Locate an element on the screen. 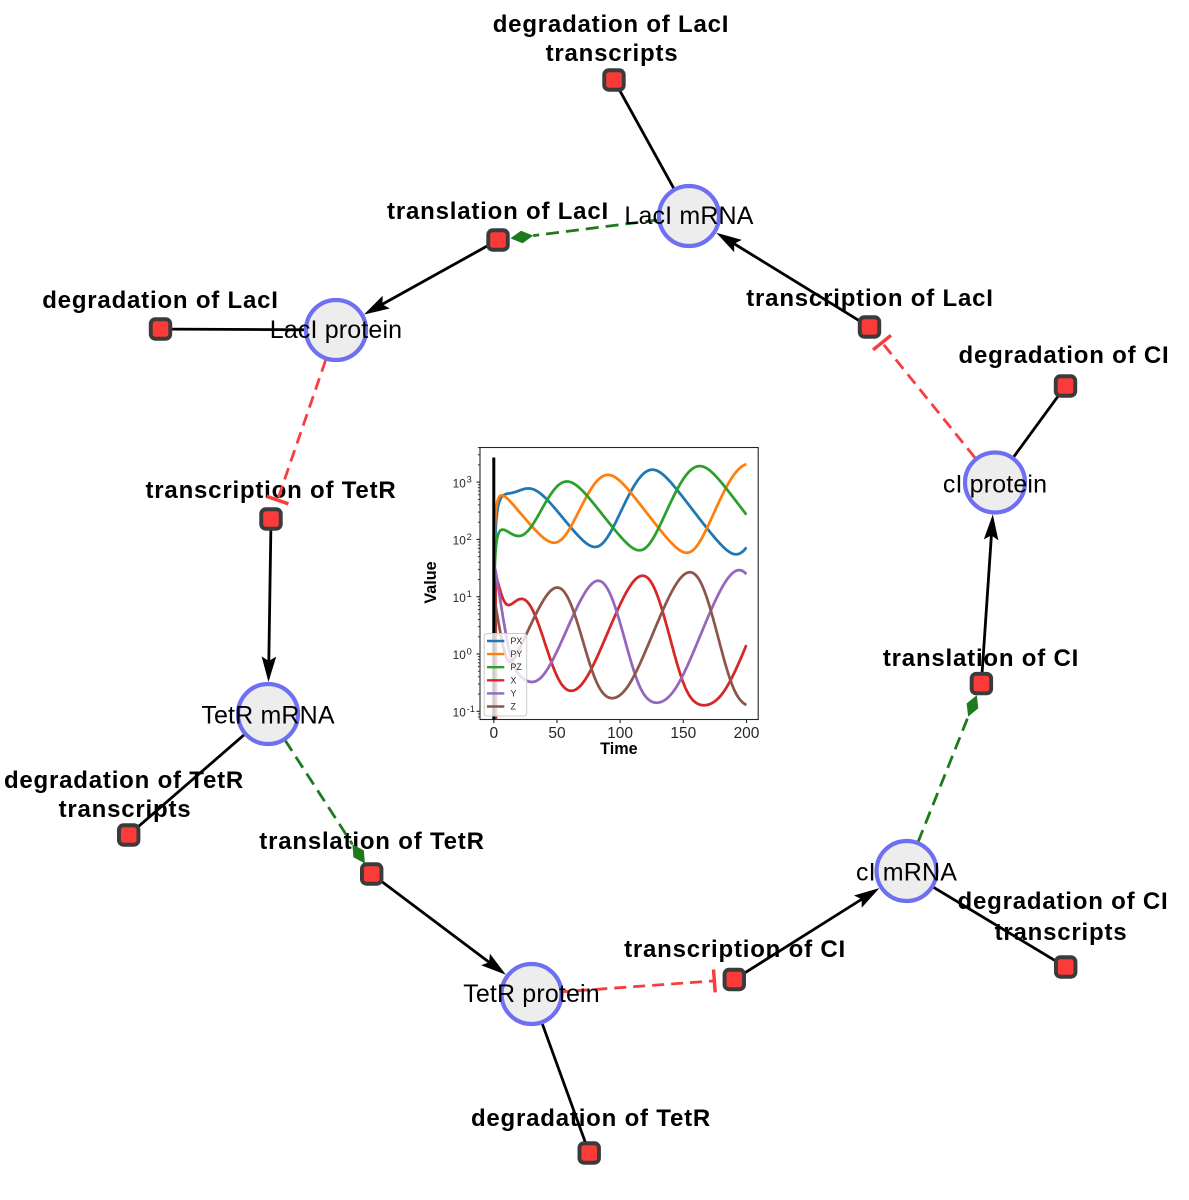 This screenshot has width=1189, height=1200. svg-text: transcription of CI is located at coordinates (735, 949).